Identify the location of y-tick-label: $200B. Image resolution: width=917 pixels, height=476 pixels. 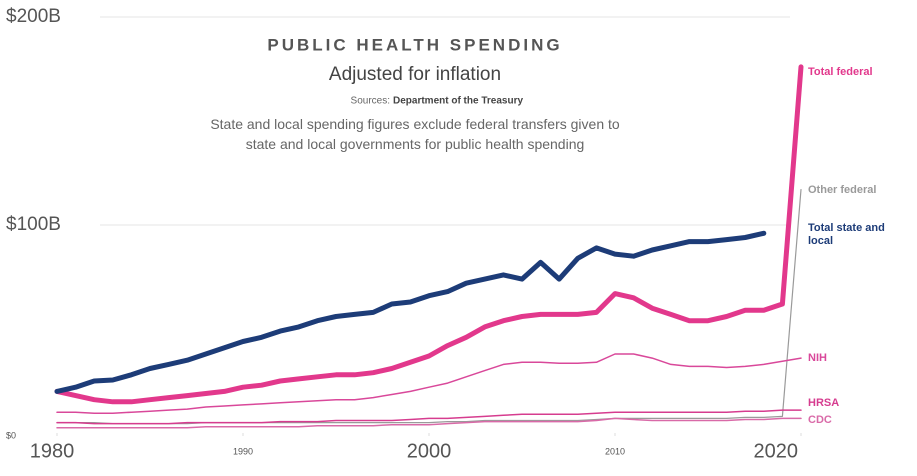
(33, 16).